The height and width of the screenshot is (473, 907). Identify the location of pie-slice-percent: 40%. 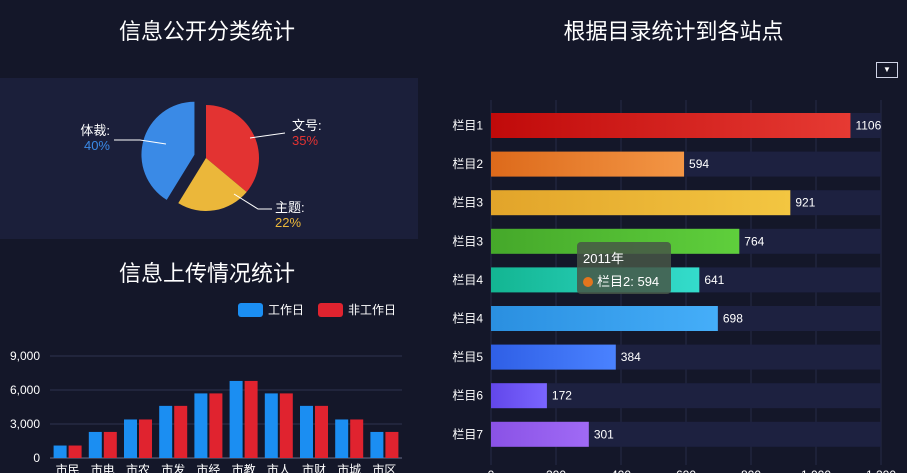
(97, 145).